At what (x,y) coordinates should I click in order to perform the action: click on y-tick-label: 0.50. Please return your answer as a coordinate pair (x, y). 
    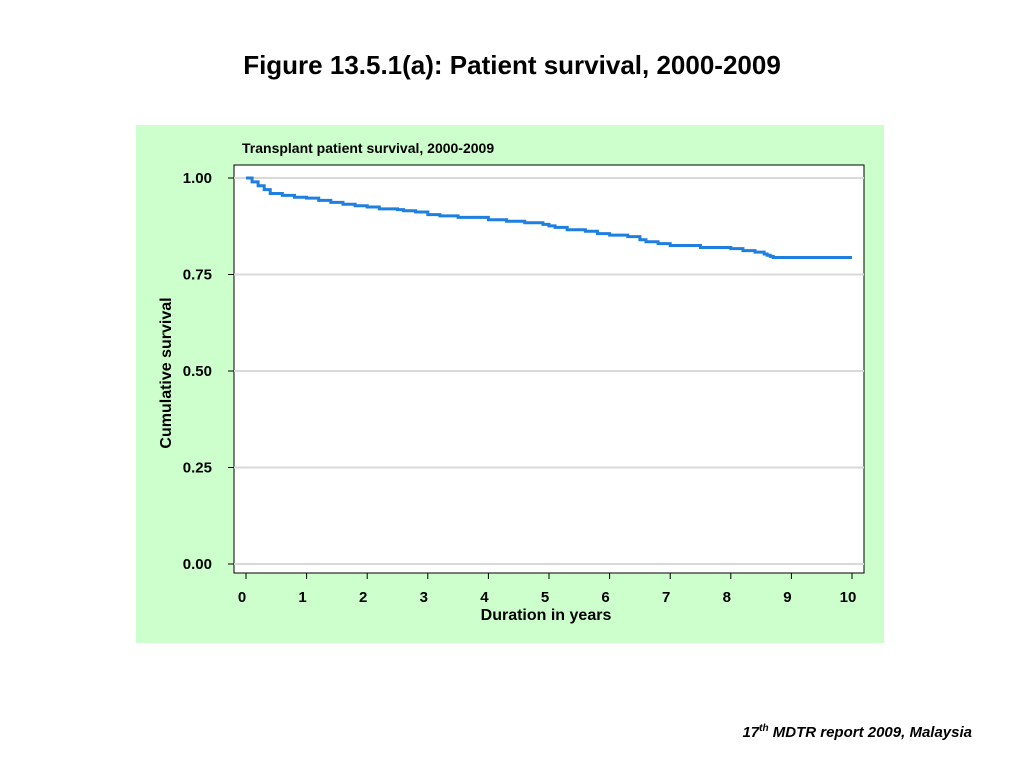
    Looking at the image, I should click on (197, 371).